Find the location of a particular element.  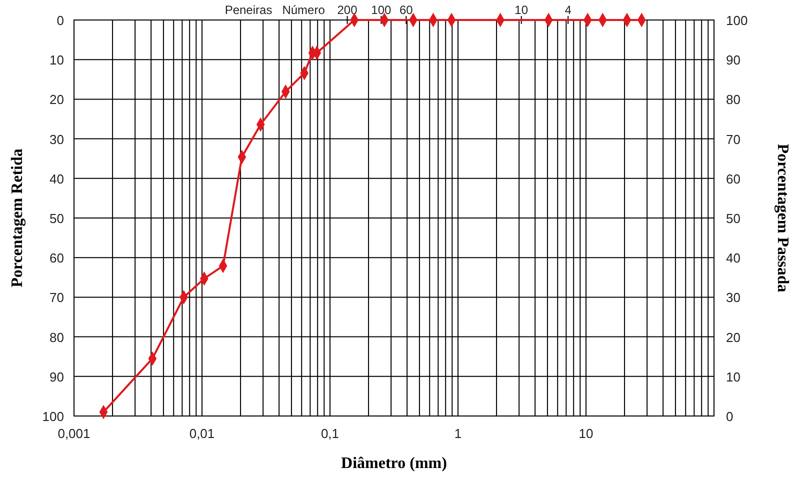

y2-tick-label: 50 is located at coordinates (733, 218).